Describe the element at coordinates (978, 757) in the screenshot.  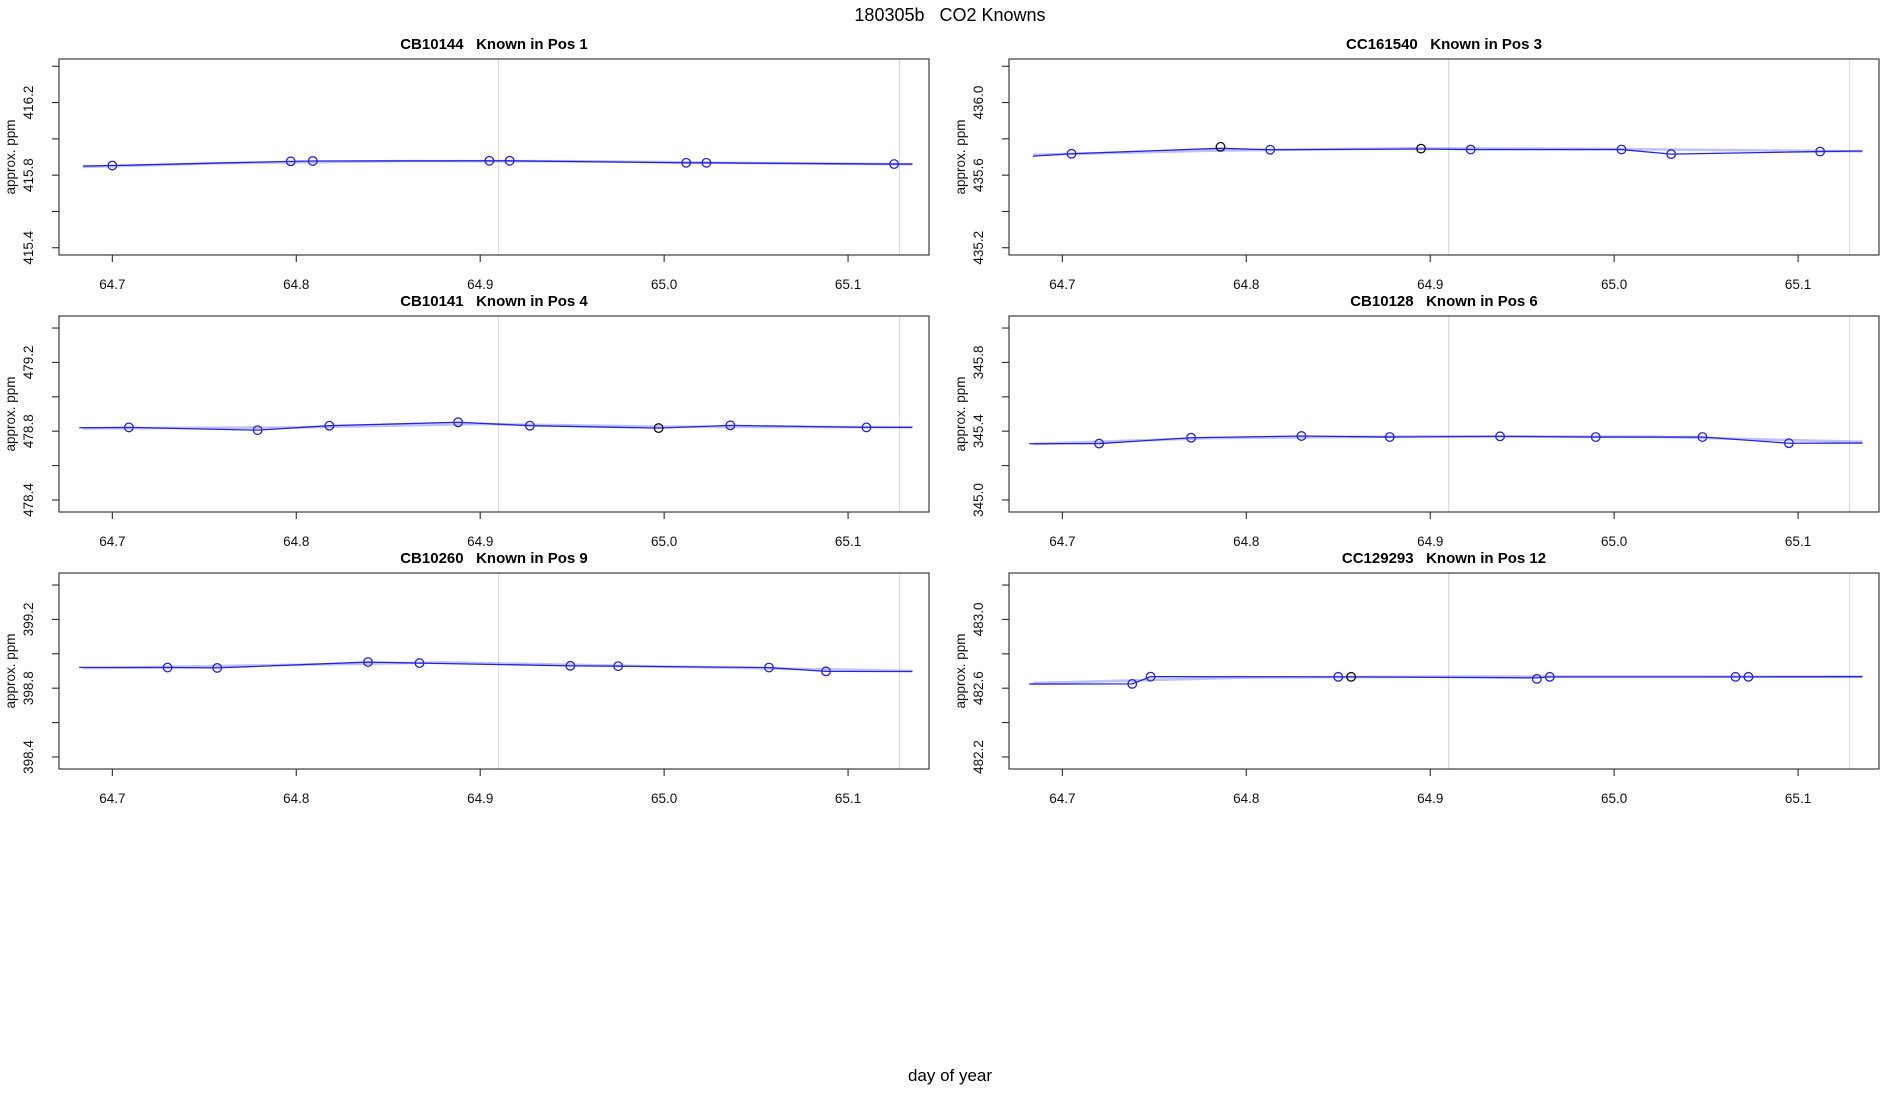
I see `y-tick-label: 482.2` at that location.